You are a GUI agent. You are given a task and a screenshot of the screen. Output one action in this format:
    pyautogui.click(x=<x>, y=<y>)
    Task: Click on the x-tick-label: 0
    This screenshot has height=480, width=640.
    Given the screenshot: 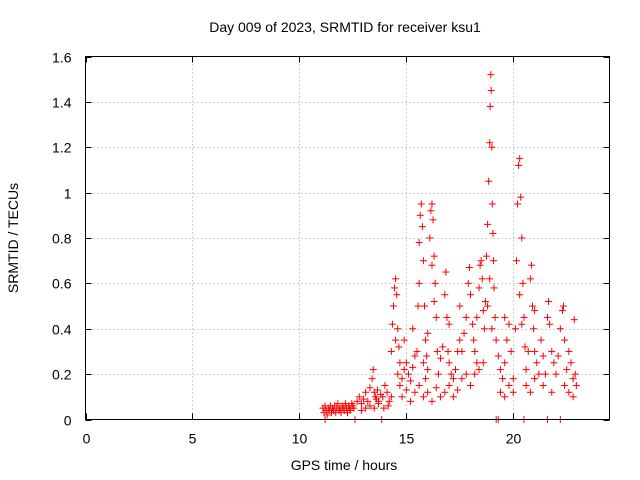 What is the action you would take?
    pyautogui.click(x=87, y=439)
    